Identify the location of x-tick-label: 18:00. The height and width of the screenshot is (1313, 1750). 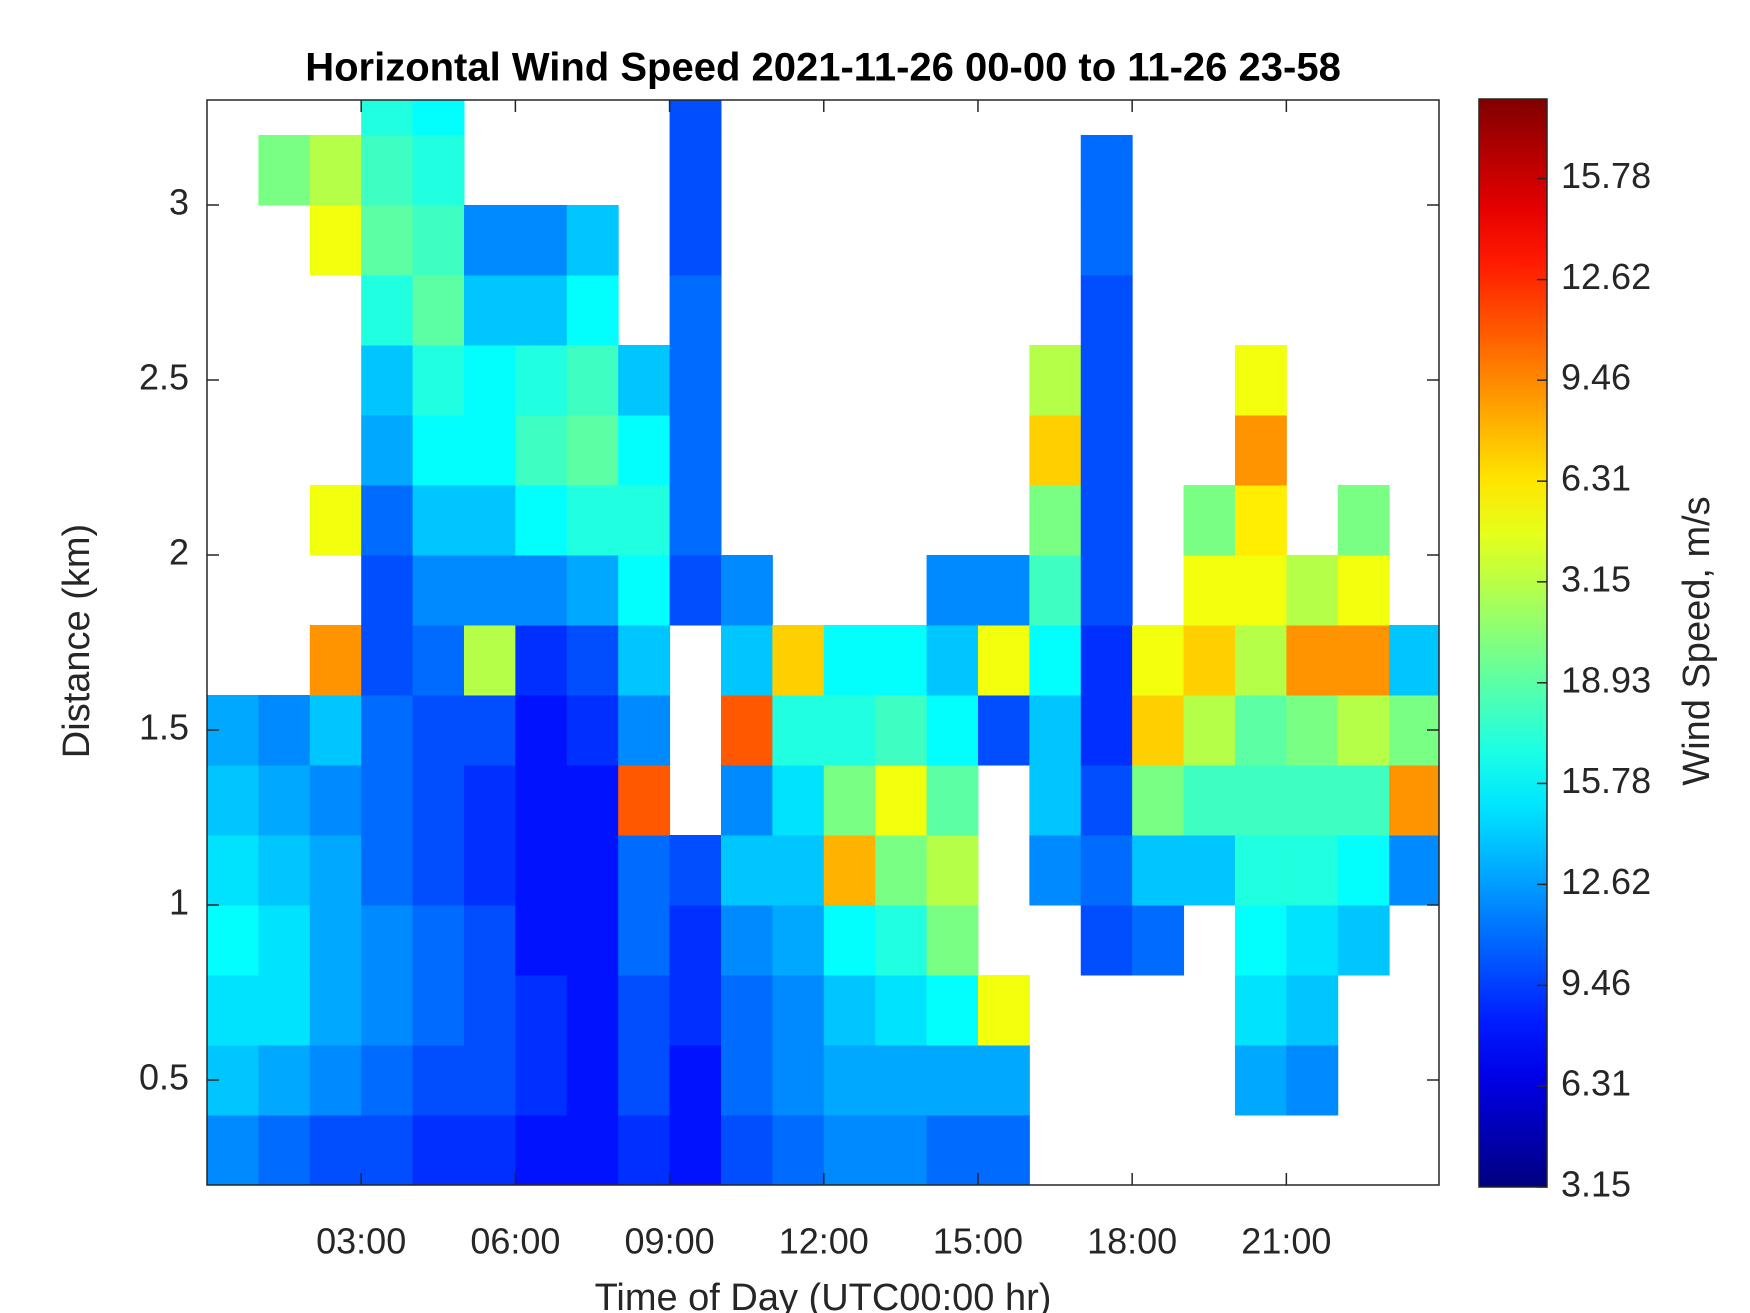
(1132, 1241).